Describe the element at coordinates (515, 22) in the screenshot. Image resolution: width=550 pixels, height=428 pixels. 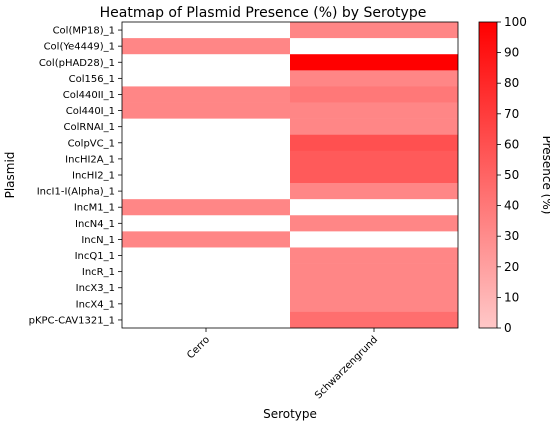
I see `colorbar-tick-label: 100` at that location.